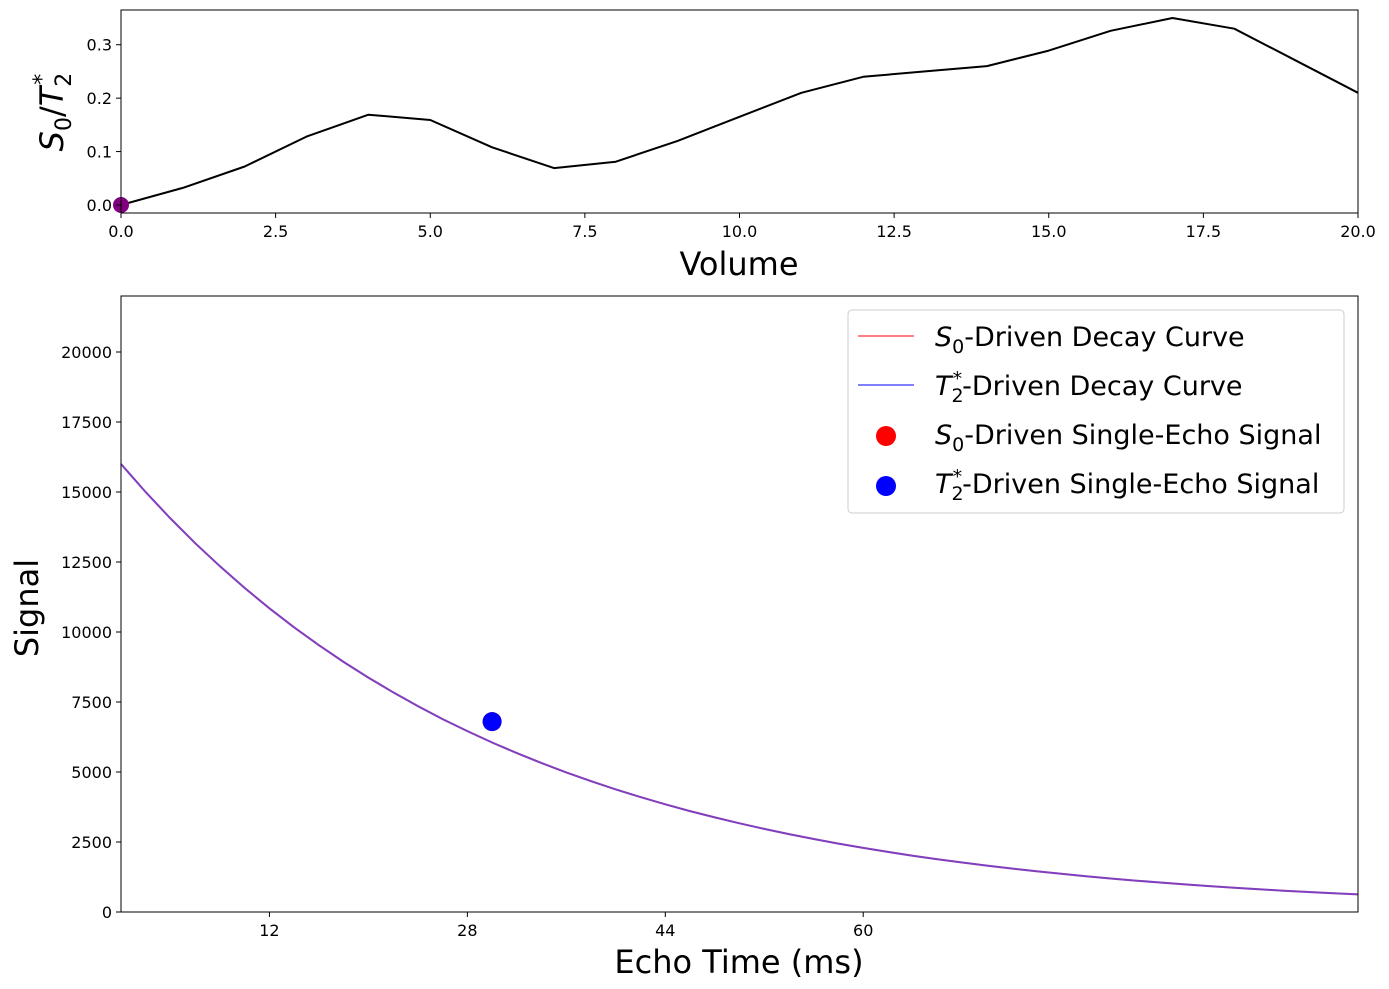 This screenshot has width=1389, height=989. Describe the element at coordinates (492, 722) in the screenshot. I see `t2-single-echo-point` at that location.